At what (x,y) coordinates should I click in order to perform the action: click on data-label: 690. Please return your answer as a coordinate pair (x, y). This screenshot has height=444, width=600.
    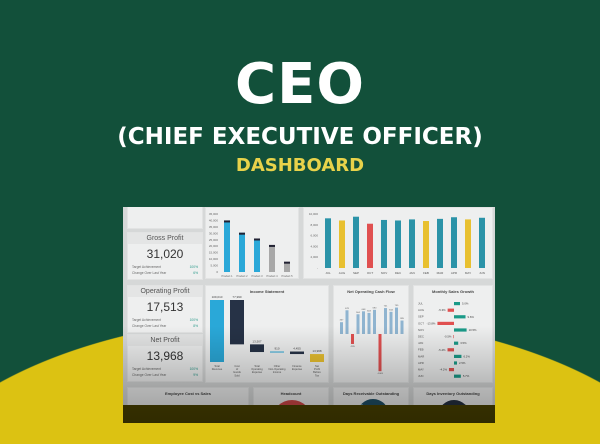
    Looking at the image, I should click on (375, 308).